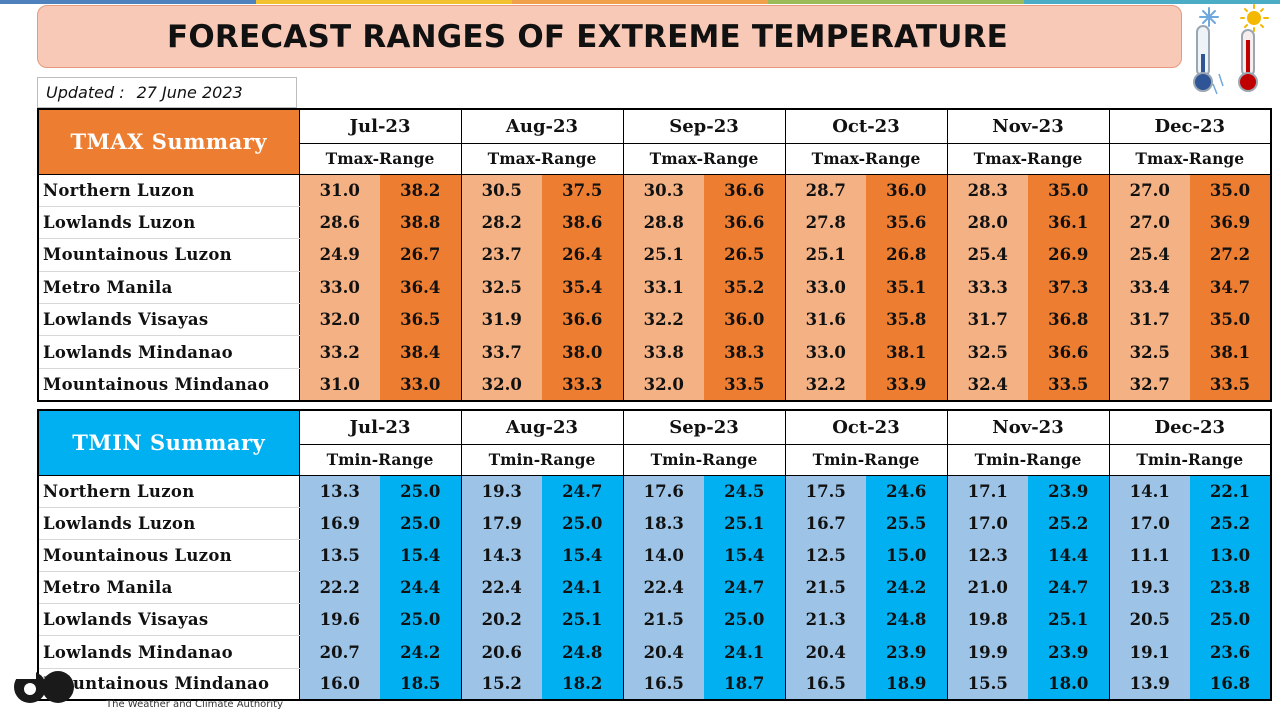 Image resolution: width=1280 pixels, height=720 pixels. Describe the element at coordinates (189, 92) in the screenshot. I see `updated-date: 27 June 2023` at that location.